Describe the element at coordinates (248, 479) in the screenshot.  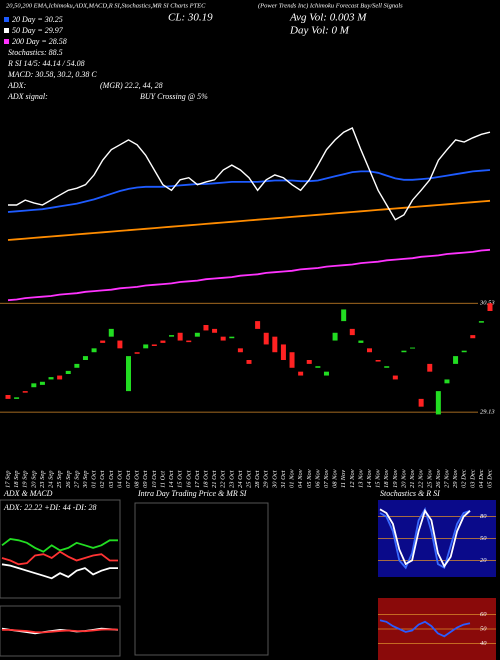
I see `x-tick-label: 25 Oct` at that location.